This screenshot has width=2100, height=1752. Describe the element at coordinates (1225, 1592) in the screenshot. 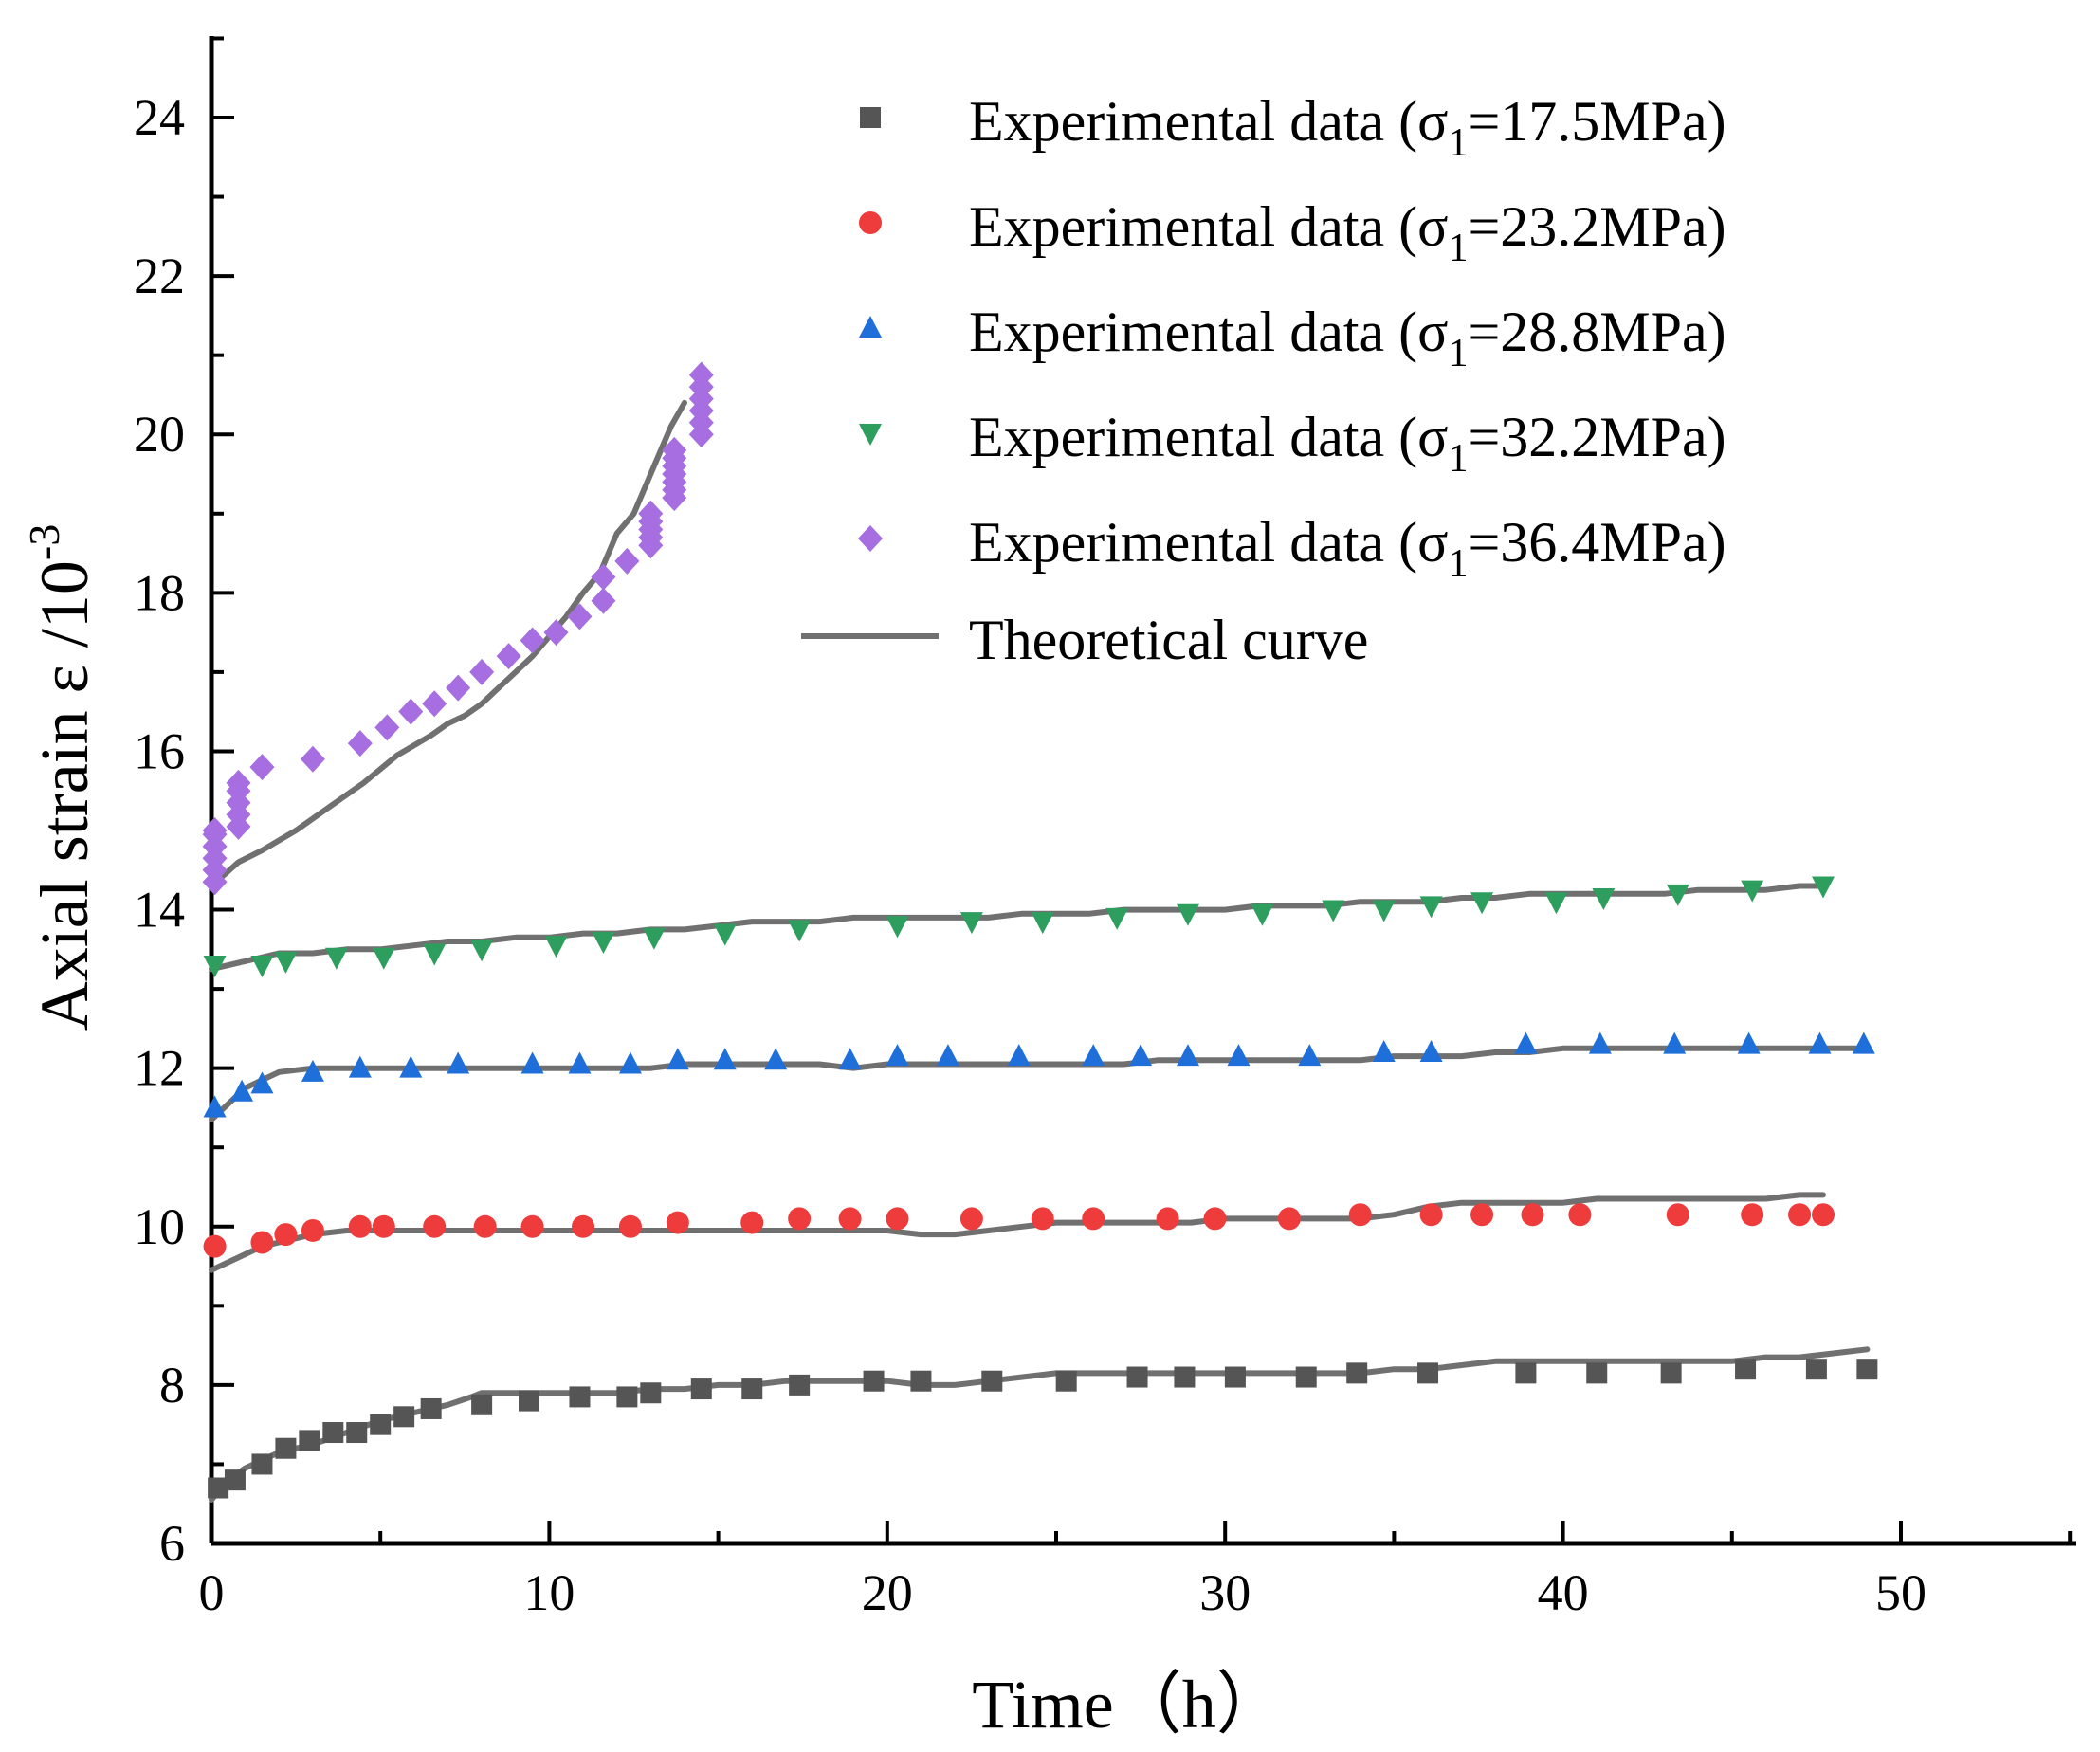

I see `x-tick-label: 30` at that location.